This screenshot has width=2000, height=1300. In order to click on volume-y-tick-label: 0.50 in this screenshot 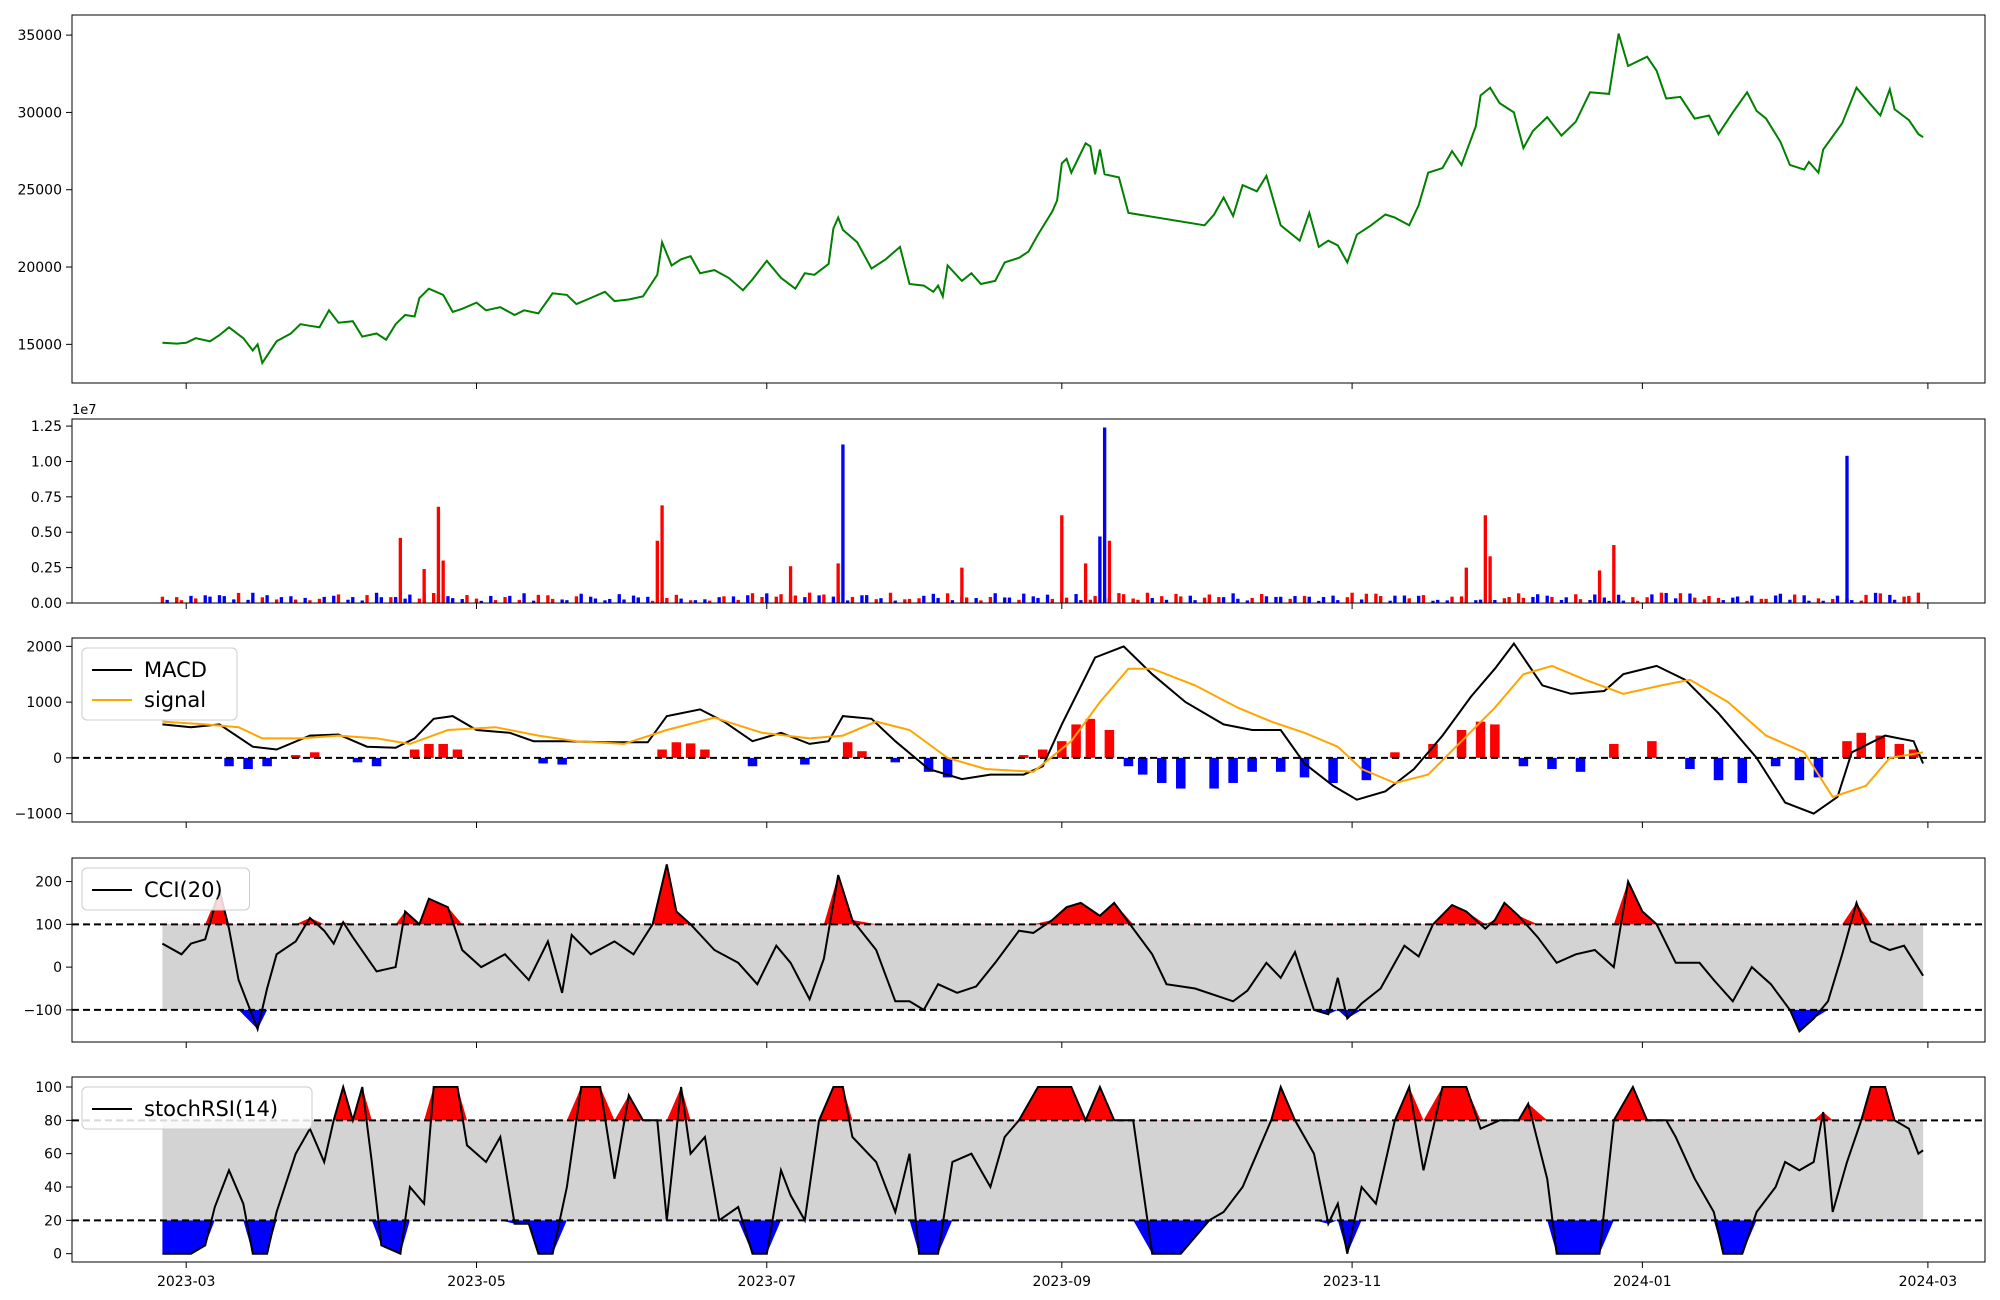, I will do `click(46, 533)`.